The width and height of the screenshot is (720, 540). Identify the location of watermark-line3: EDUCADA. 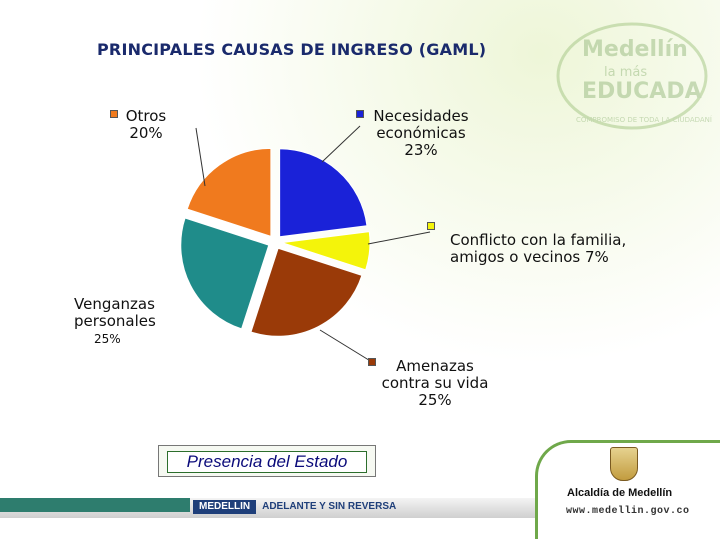
(642, 91).